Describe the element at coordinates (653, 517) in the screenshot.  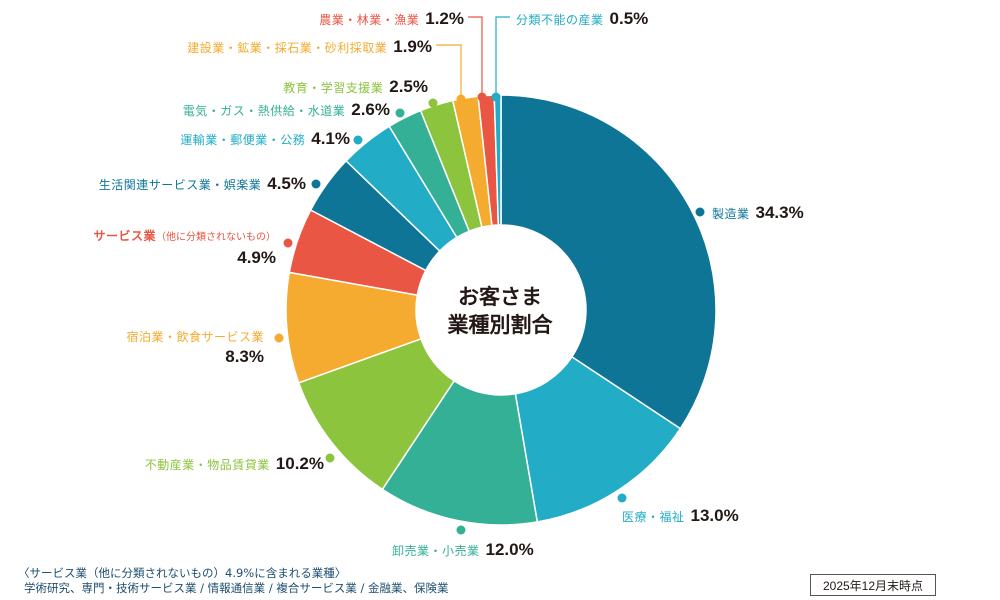
I see `label-name: 医療・福祉` at that location.